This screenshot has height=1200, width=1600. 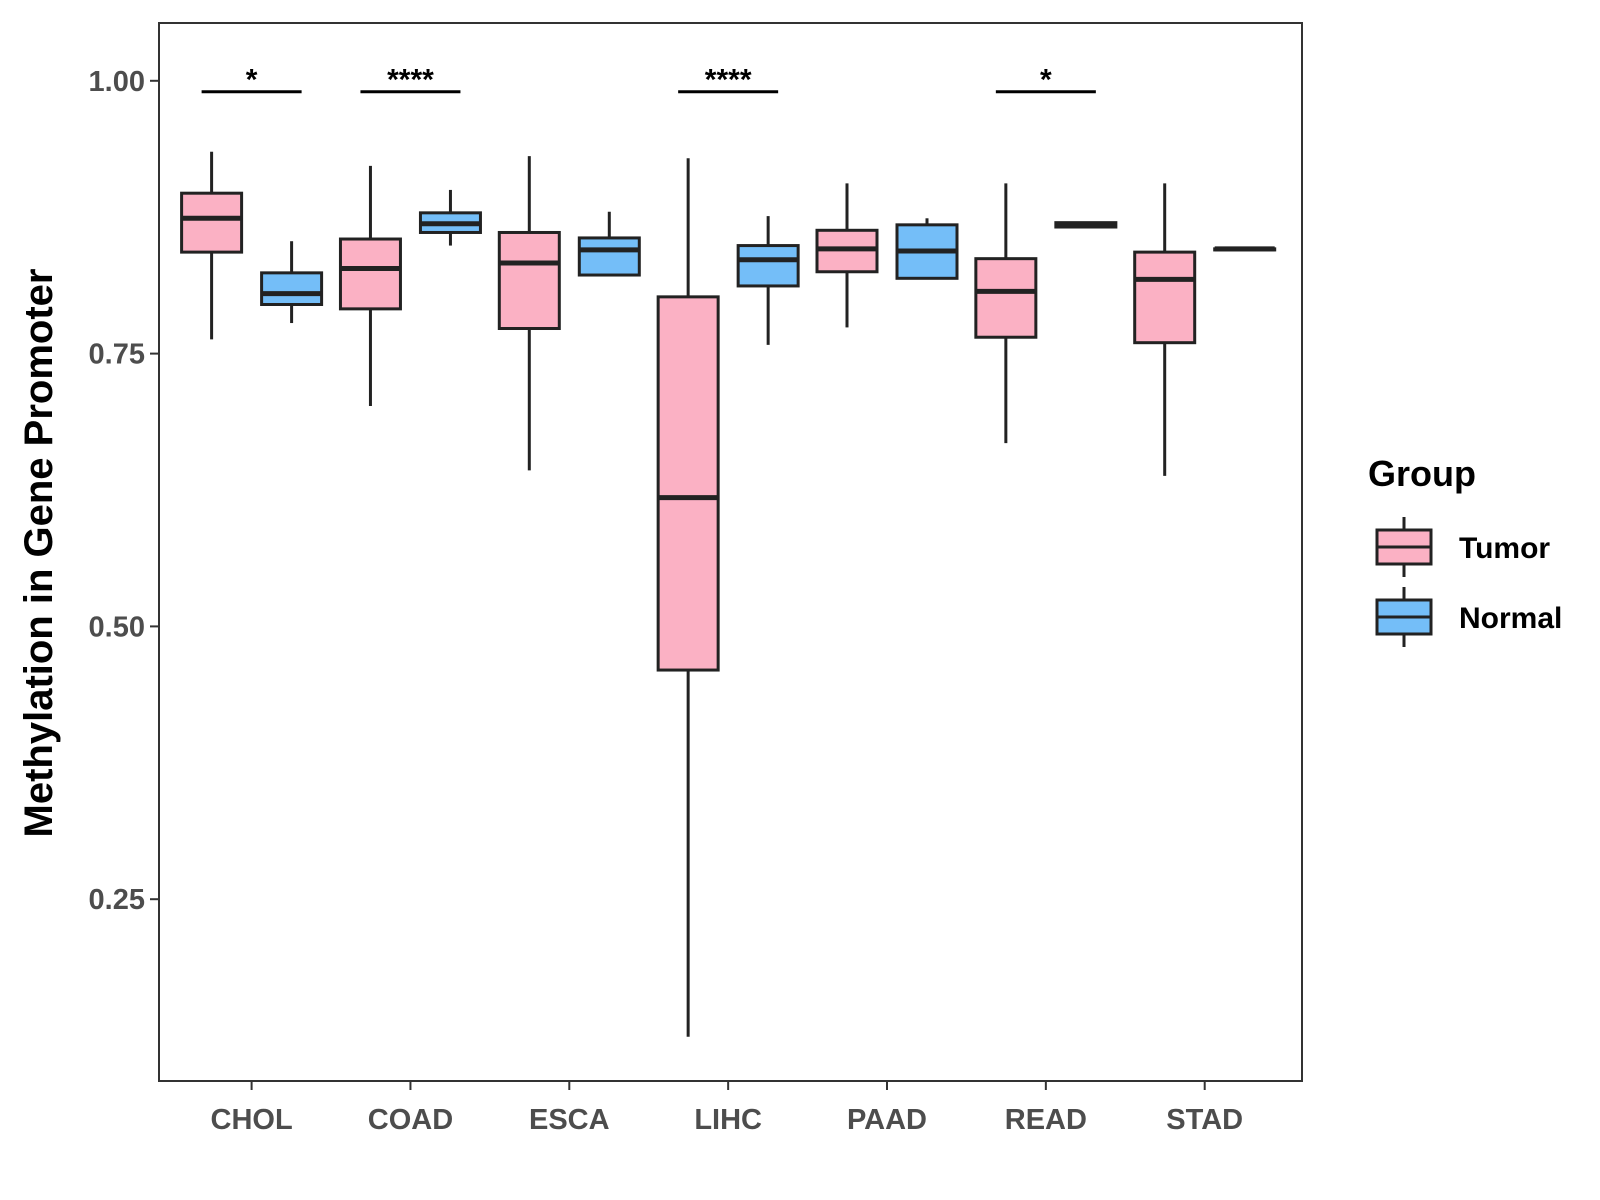 I want to click on box-normal-stad, so click(x=1245, y=249).